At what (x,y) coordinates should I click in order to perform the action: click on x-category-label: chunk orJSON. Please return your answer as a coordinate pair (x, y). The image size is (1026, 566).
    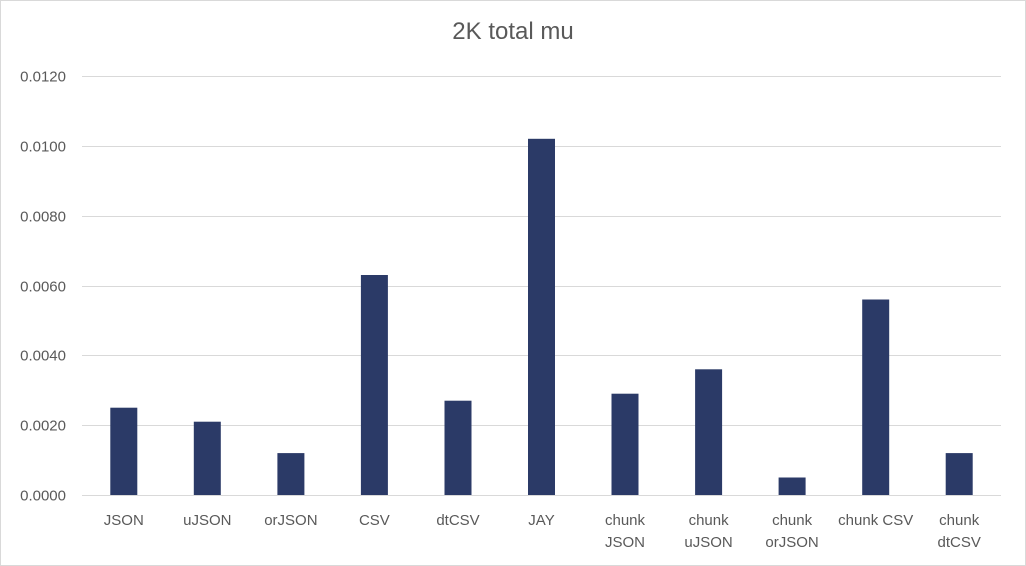
    Looking at the image, I should click on (791, 531).